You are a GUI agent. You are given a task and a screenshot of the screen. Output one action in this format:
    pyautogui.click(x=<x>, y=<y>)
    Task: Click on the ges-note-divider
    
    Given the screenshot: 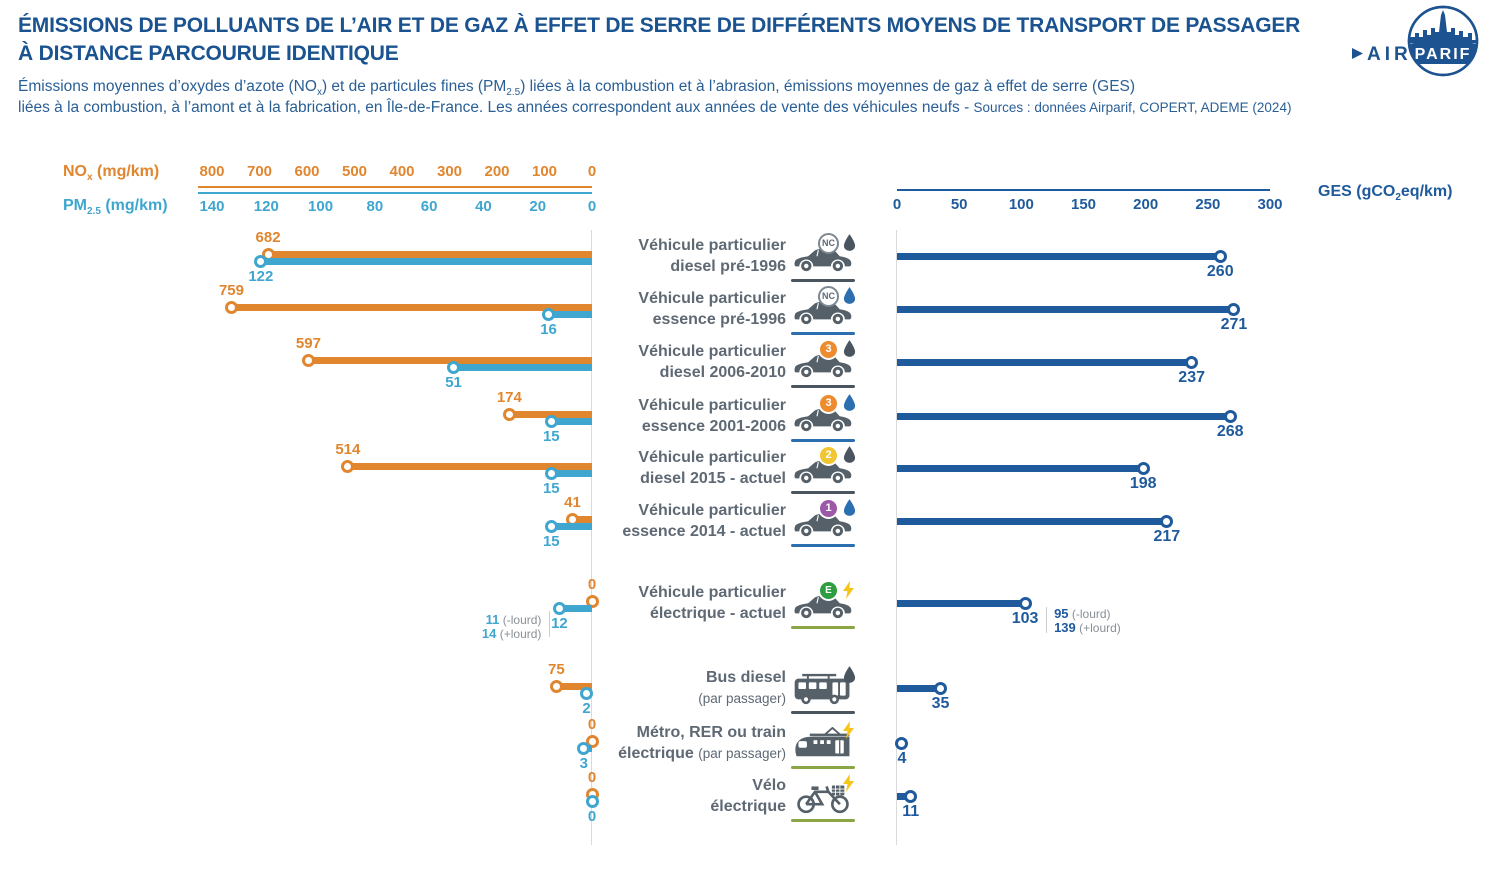 What is the action you would take?
    pyautogui.click(x=1047, y=620)
    